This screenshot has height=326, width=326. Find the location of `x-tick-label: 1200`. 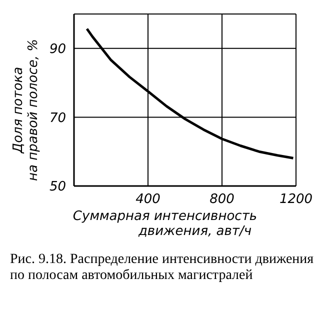

x-tick-label: 1200 is located at coordinates (296, 200).